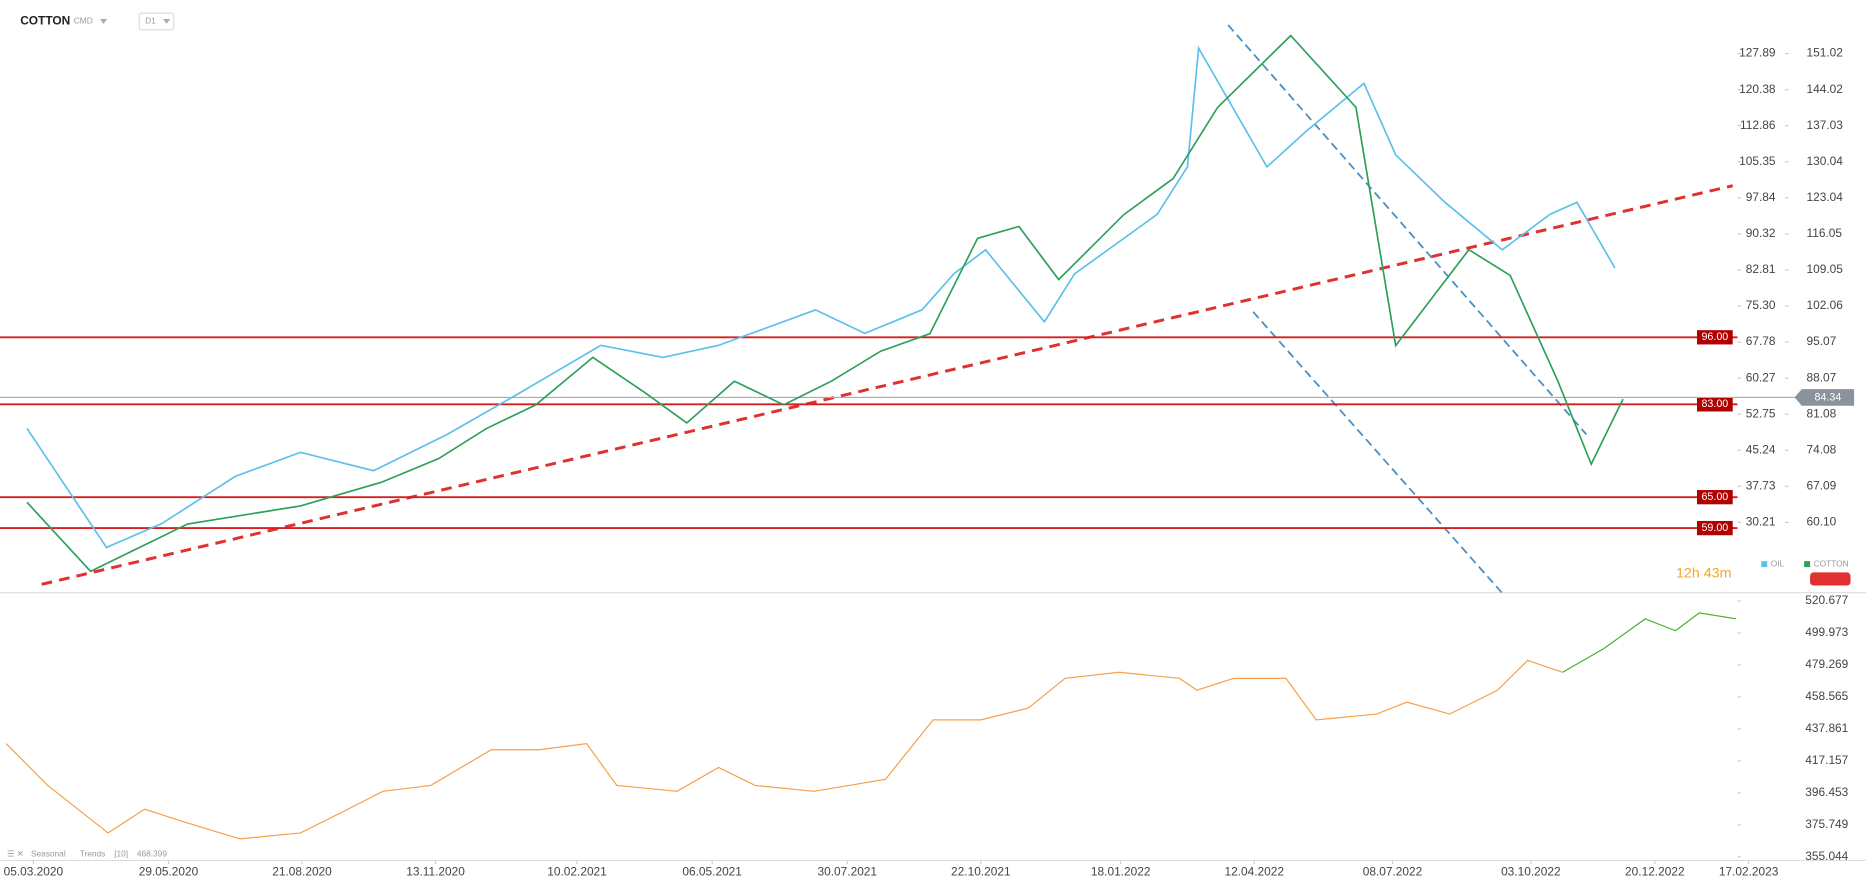 The image size is (1866, 889). I want to click on y-tick-label: 90.32, so click(1761, 233).